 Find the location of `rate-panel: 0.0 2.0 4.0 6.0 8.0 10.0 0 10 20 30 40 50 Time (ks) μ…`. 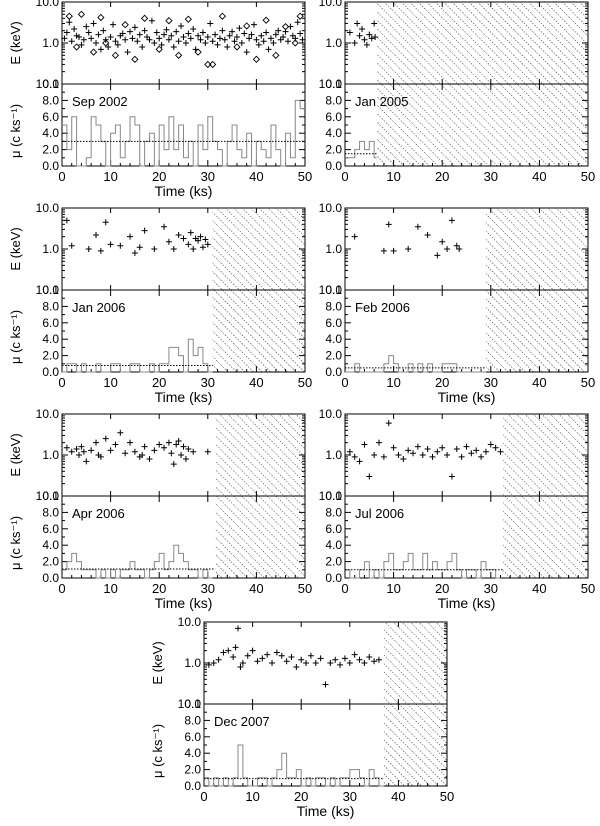

rate-panel: 0.0 2.0 4.0 6.0 8.0 10.0 0 10 20 30 40 50 Time (ks) μ… is located at coordinates (160, 138).